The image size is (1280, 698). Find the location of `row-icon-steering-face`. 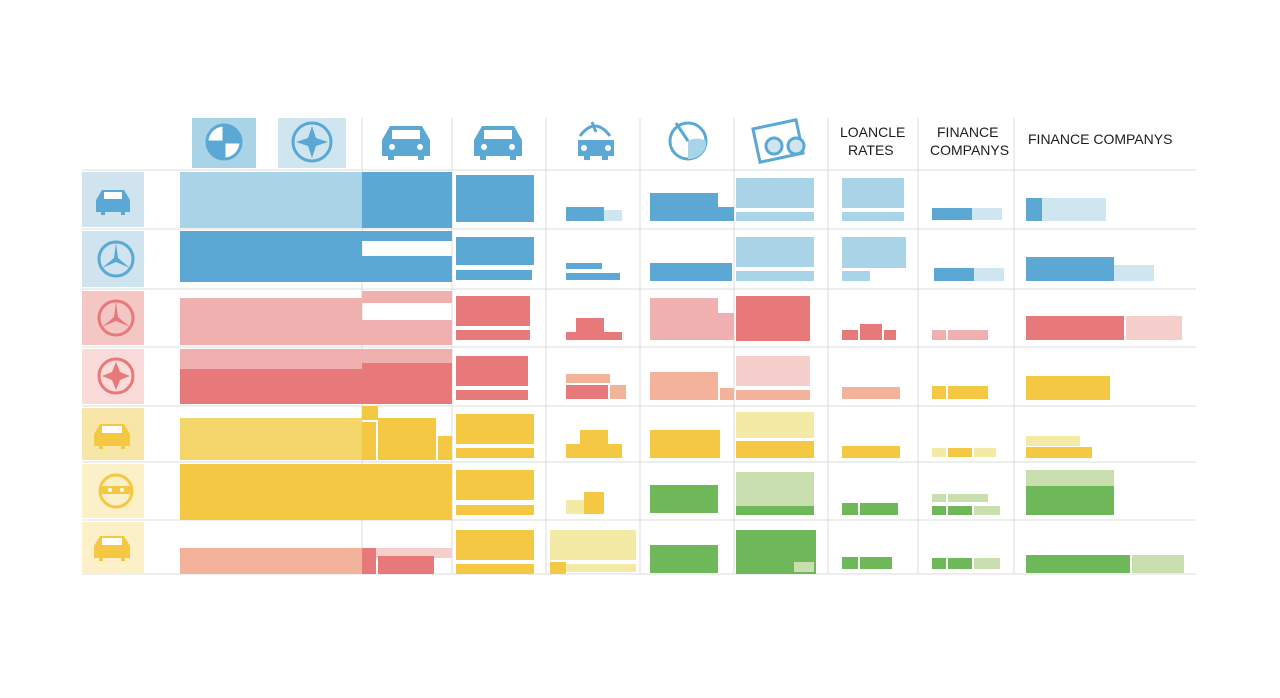

row-icon-steering-face is located at coordinates (113, 491).